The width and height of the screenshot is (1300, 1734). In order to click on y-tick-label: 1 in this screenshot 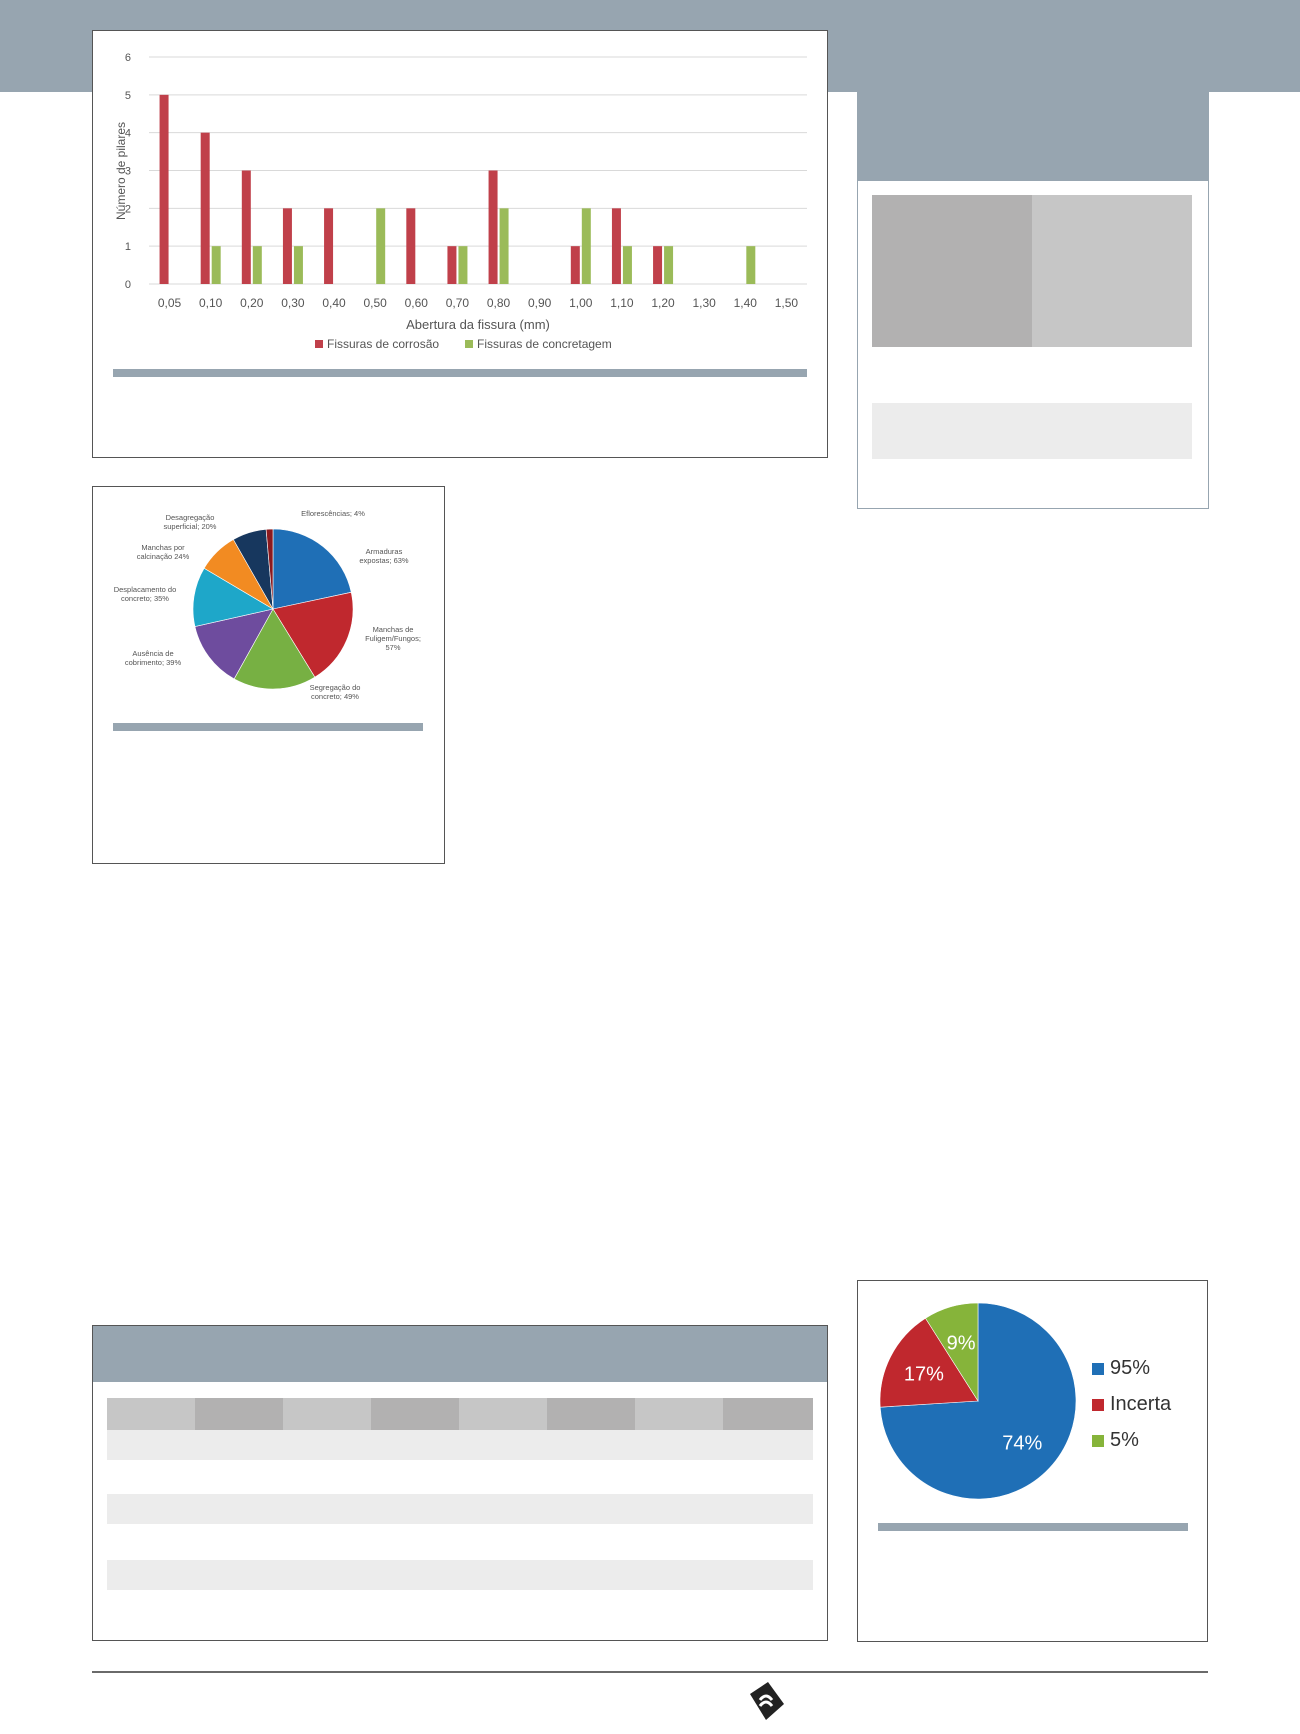, I will do `click(128, 247)`.